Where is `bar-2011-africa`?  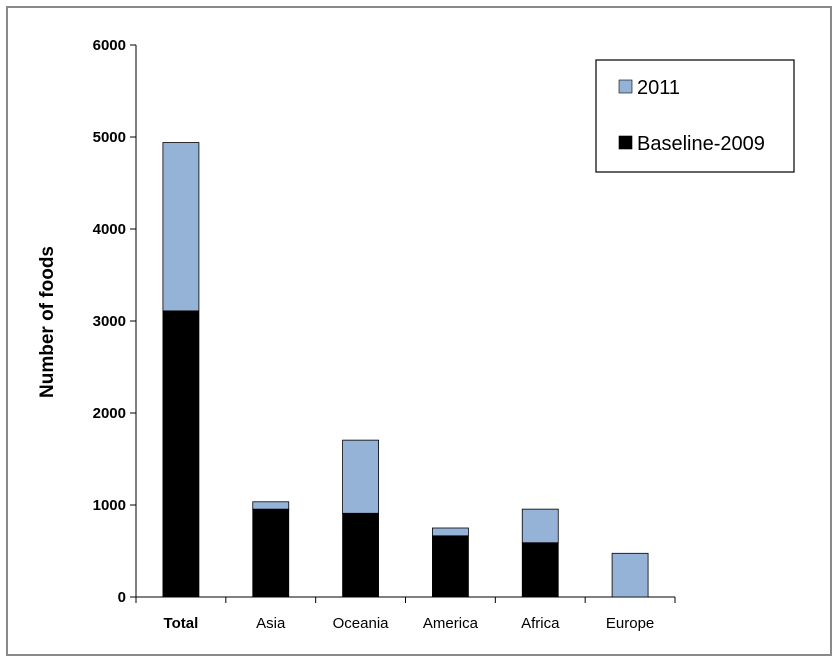 bar-2011-africa is located at coordinates (540, 526).